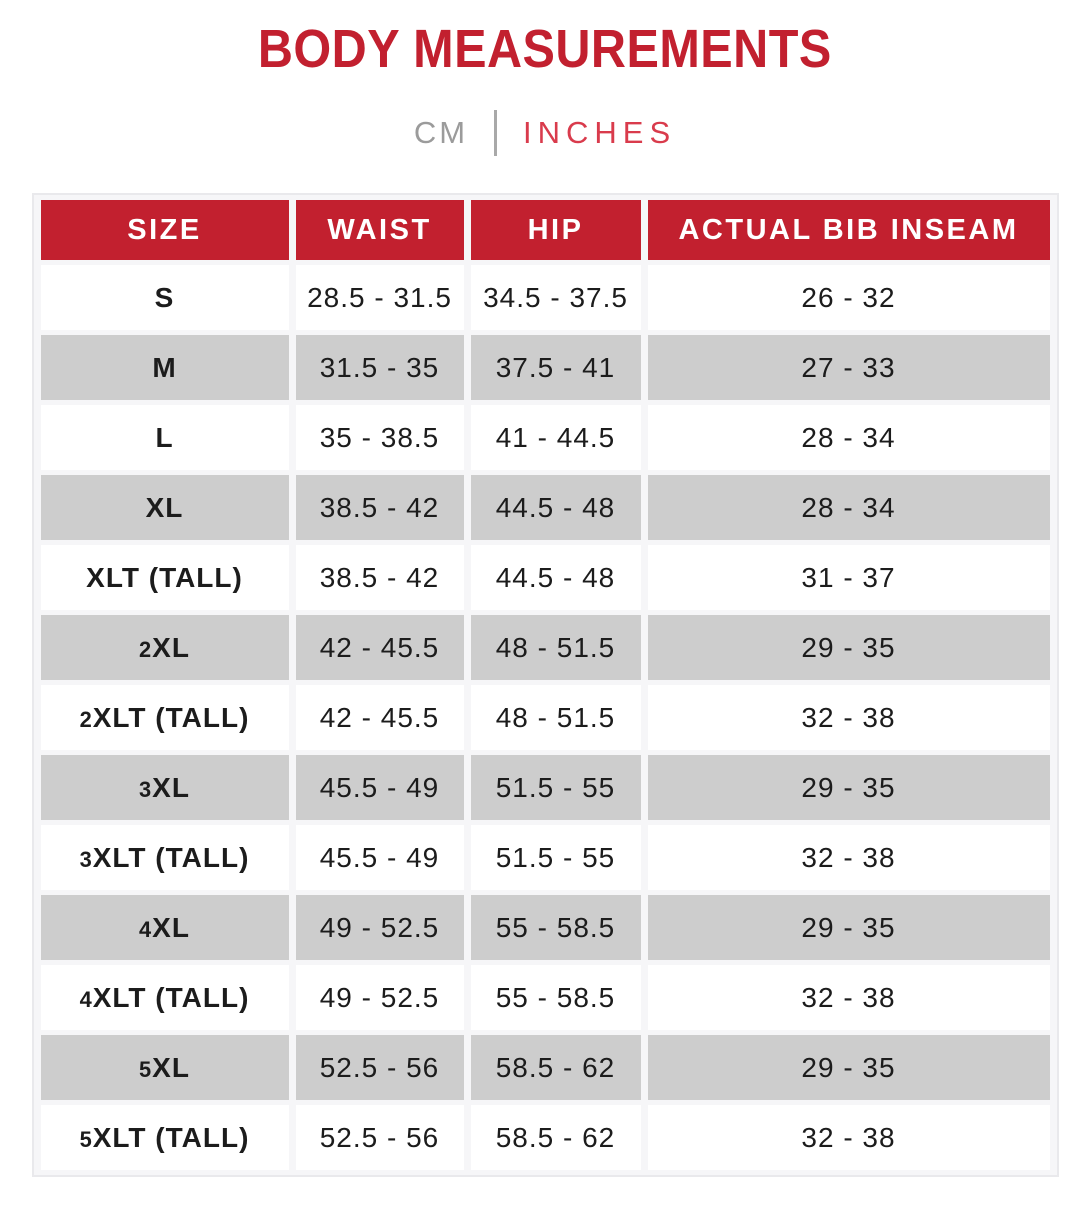 The height and width of the screenshot is (1209, 1090). What do you see at coordinates (164, 578) in the screenshot?
I see `size-cell: XLT (TALL)` at bounding box center [164, 578].